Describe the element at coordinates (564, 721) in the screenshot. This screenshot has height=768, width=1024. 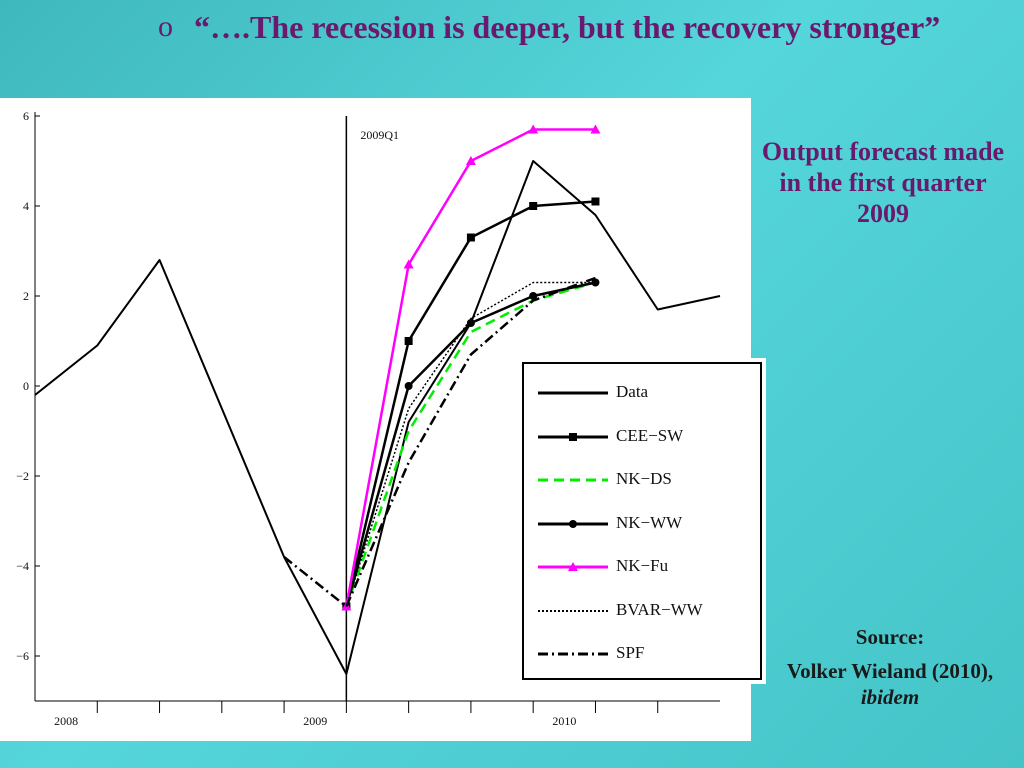
I see `x-tick-label: 2010` at that location.